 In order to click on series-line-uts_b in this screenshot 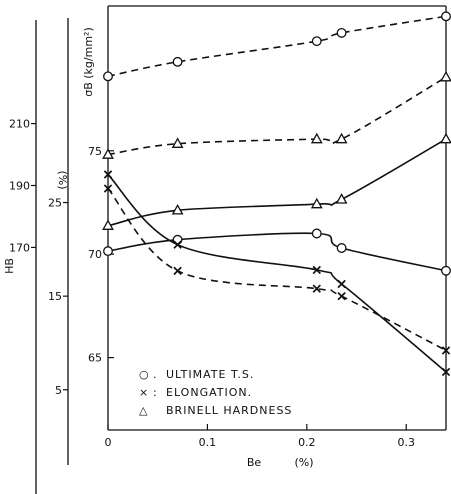, I will do `click(277, 46)`.